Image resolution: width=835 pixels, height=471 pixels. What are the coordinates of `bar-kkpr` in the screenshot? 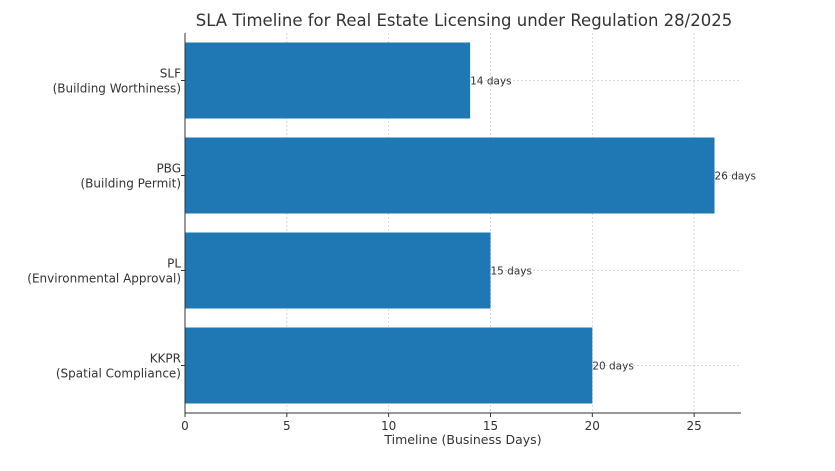 It's located at (389, 365).